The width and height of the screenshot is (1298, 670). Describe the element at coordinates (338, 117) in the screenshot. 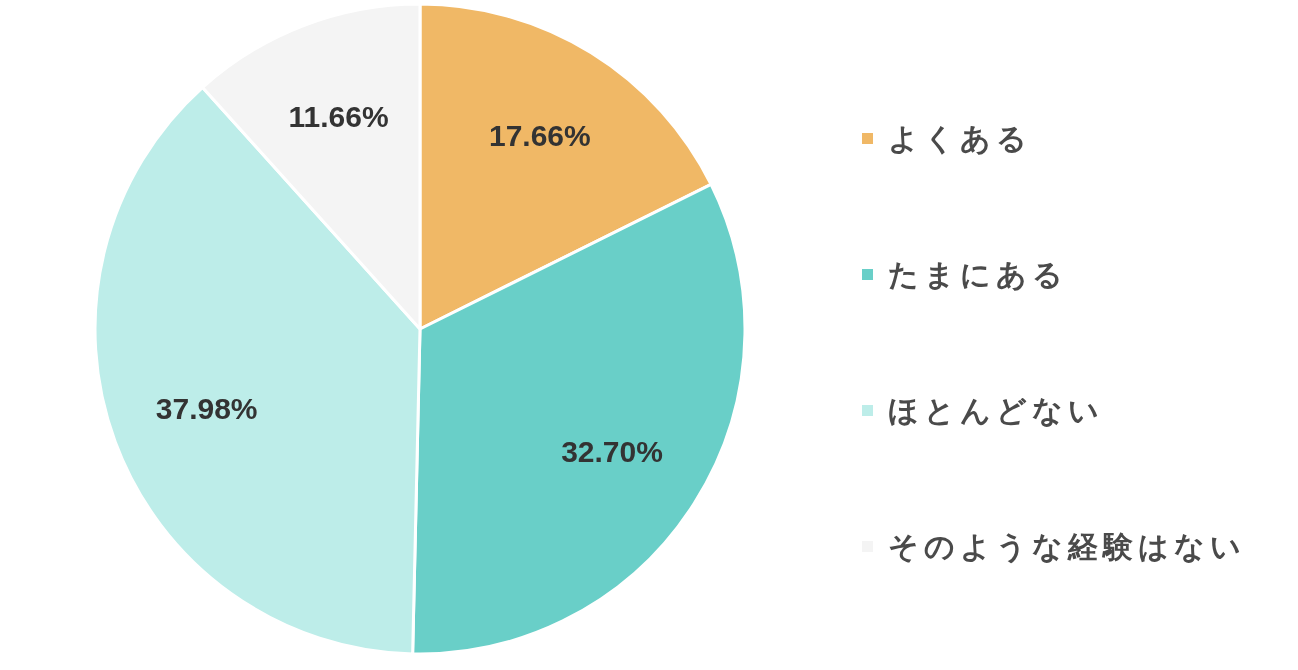

I see `data-label: 11.66%` at that location.